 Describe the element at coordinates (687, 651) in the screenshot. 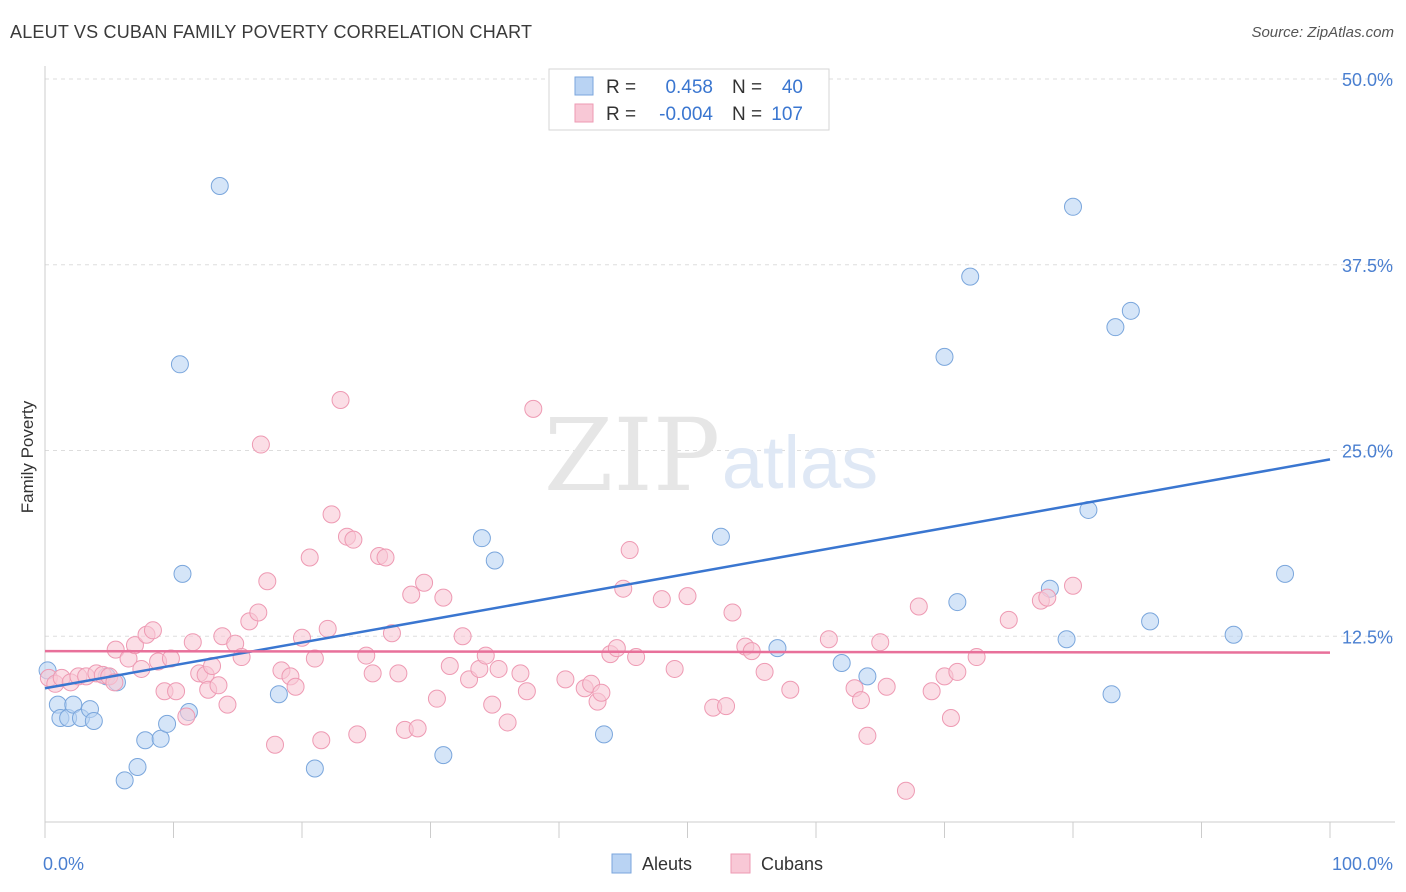

I see `cuban-trend-line` at that location.